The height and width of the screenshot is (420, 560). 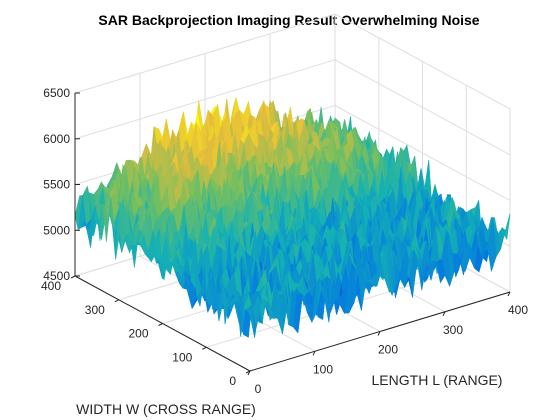 I want to click on z-tick-label: 6500, so click(x=56, y=93).